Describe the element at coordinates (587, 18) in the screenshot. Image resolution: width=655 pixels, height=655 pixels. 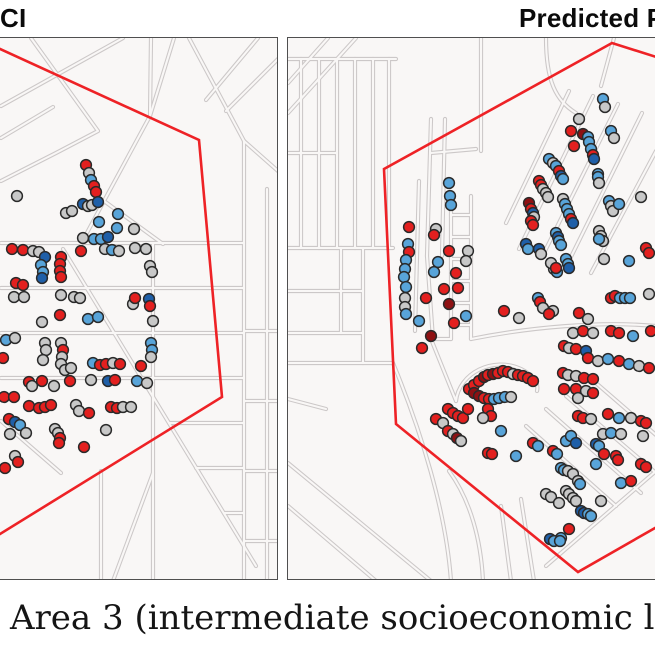
I see `right-panel-title: Predicted P` at that location.